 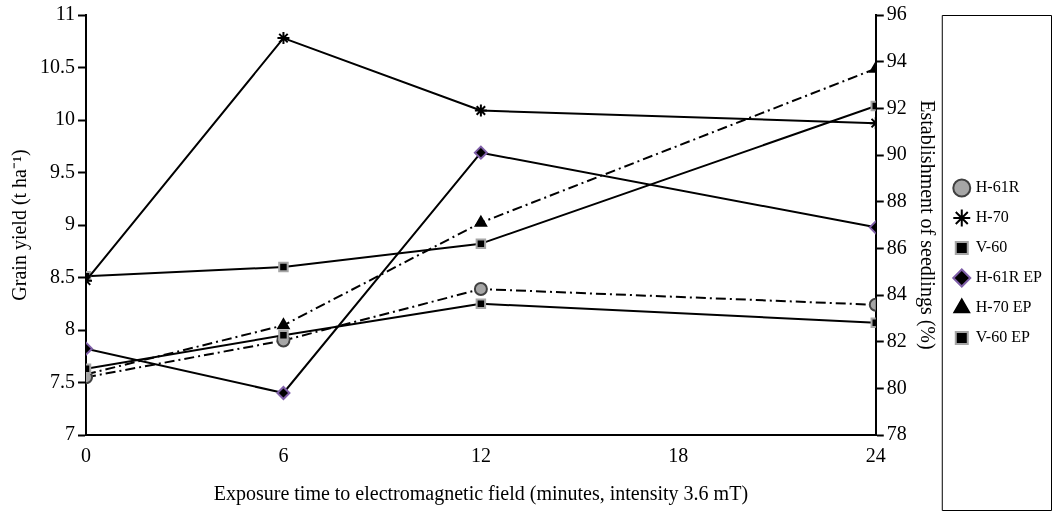 What do you see at coordinates (65, 13) in the screenshot?
I see `y-tick-label: 11` at bounding box center [65, 13].